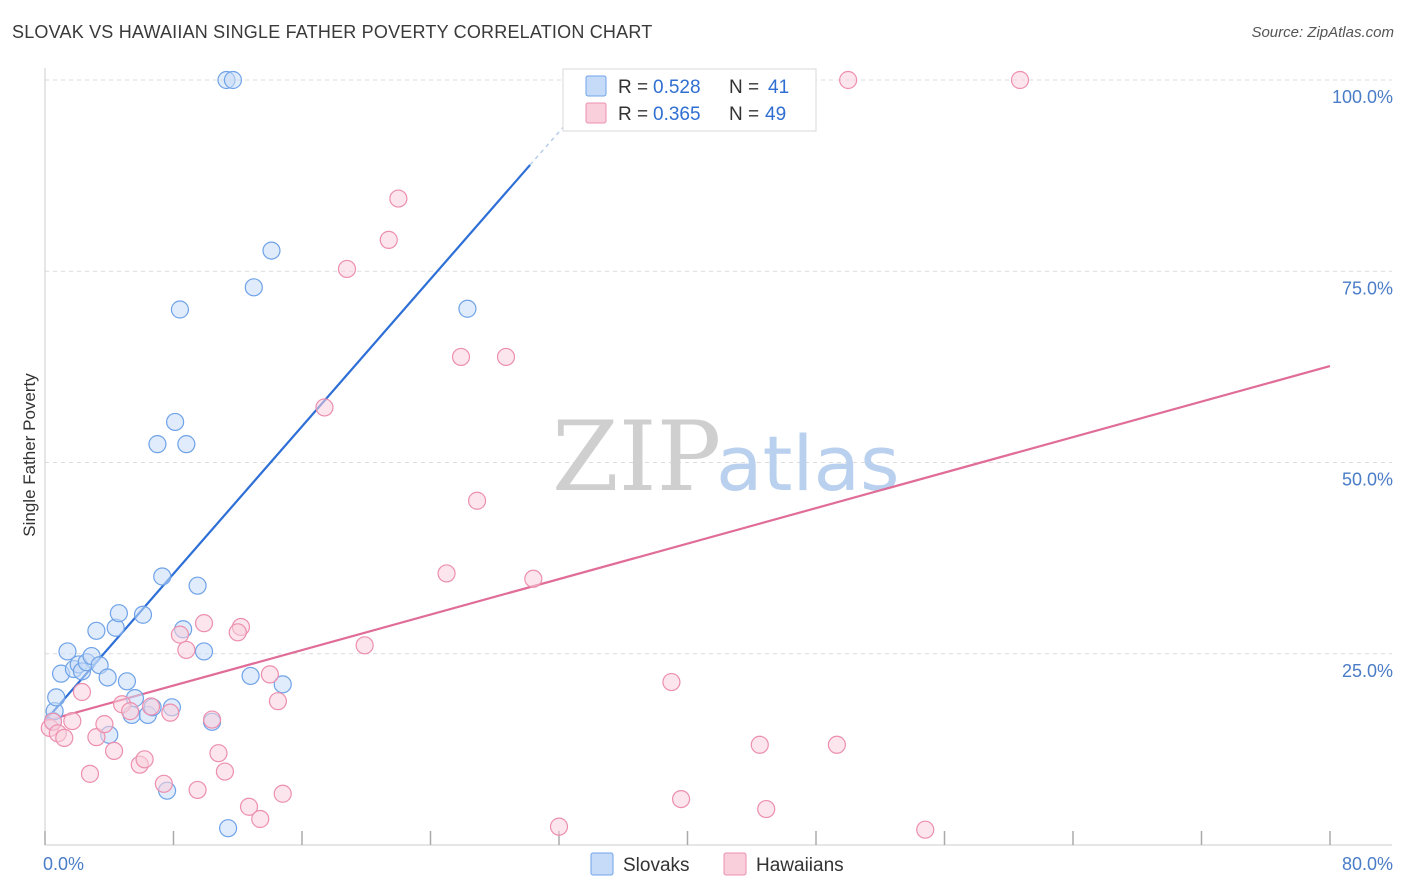 The height and width of the screenshot is (892, 1406). Describe the element at coordinates (1367, 671) in the screenshot. I see `y-tick-label-3: 25.0%` at that location.